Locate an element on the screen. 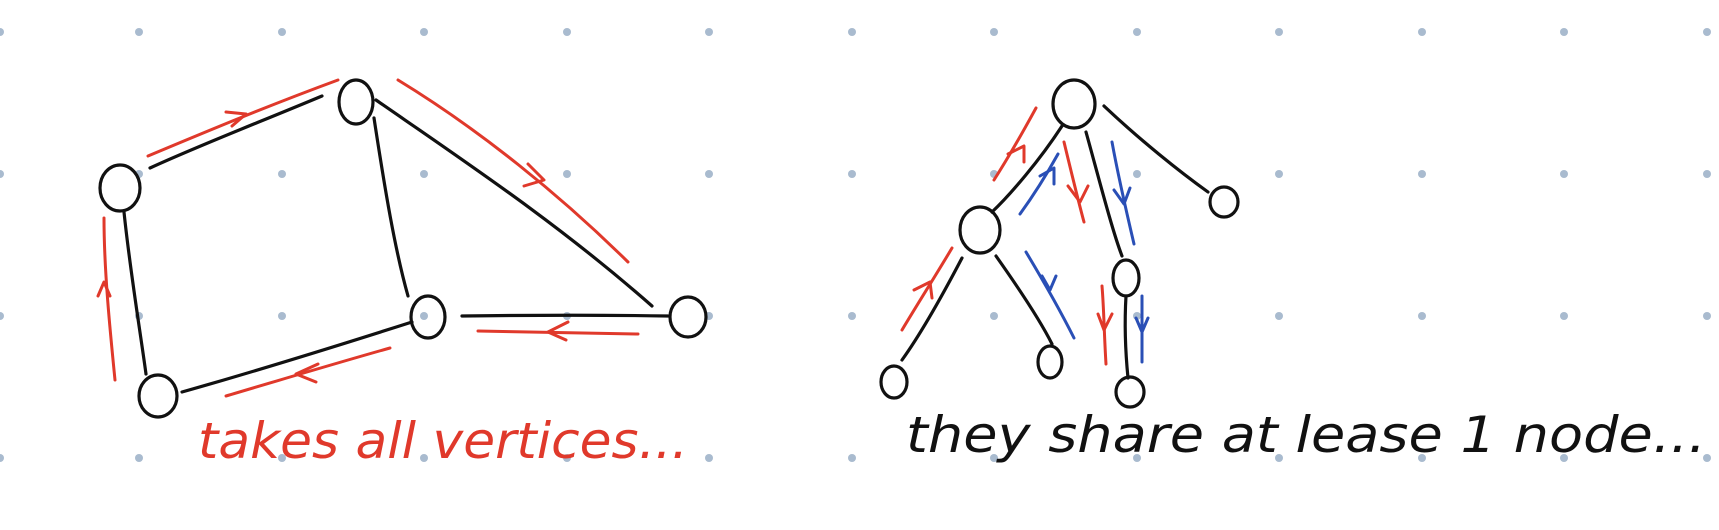 The width and height of the screenshot is (1719, 530). right-red-path is located at coordinates (1007, 236).